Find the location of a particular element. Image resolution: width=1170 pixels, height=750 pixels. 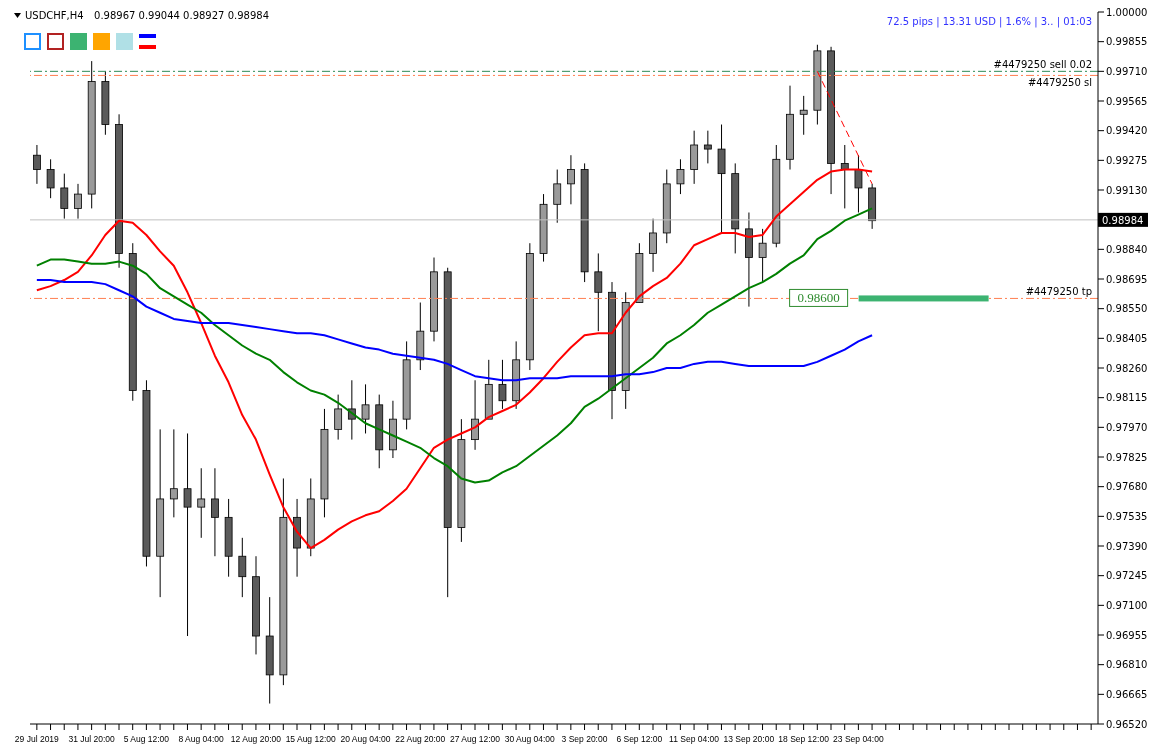

line-series is located at coordinates (454, 330).